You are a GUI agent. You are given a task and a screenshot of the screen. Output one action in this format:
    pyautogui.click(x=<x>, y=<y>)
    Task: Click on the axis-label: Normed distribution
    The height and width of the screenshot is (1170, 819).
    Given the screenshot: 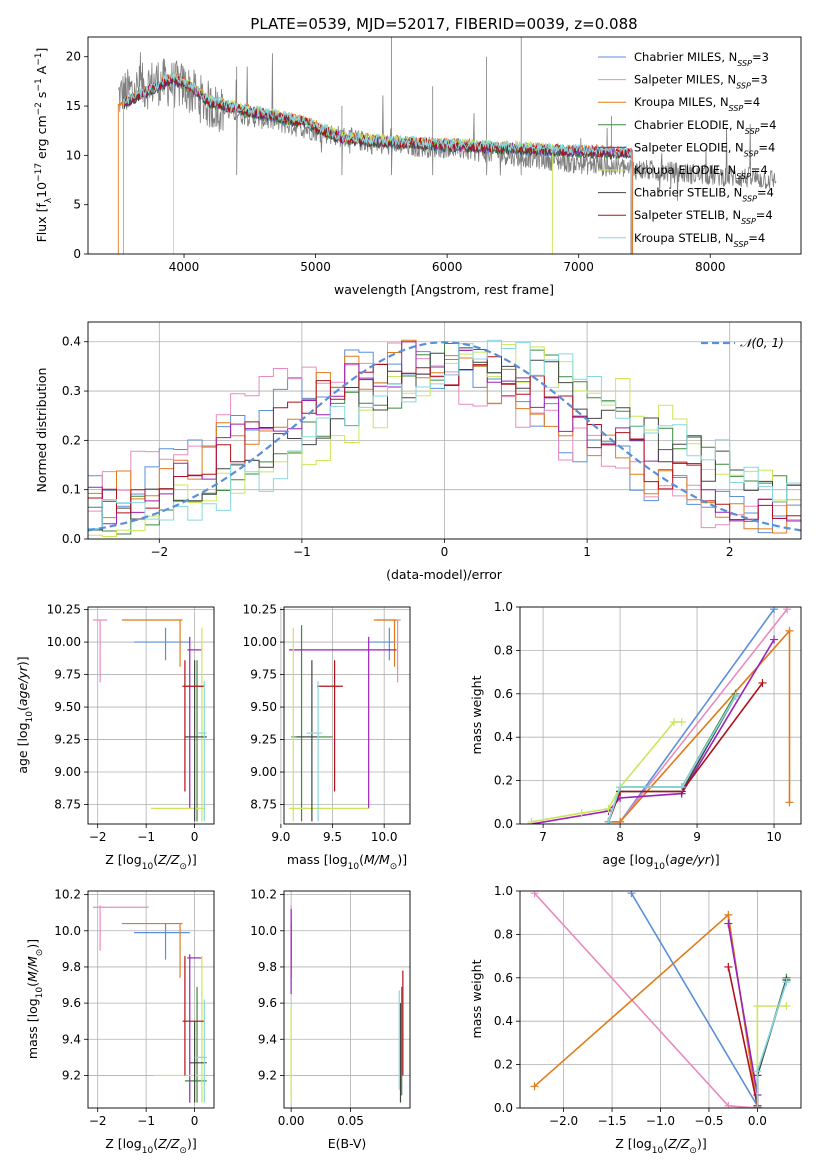 What is the action you would take?
    pyautogui.click(x=41, y=430)
    